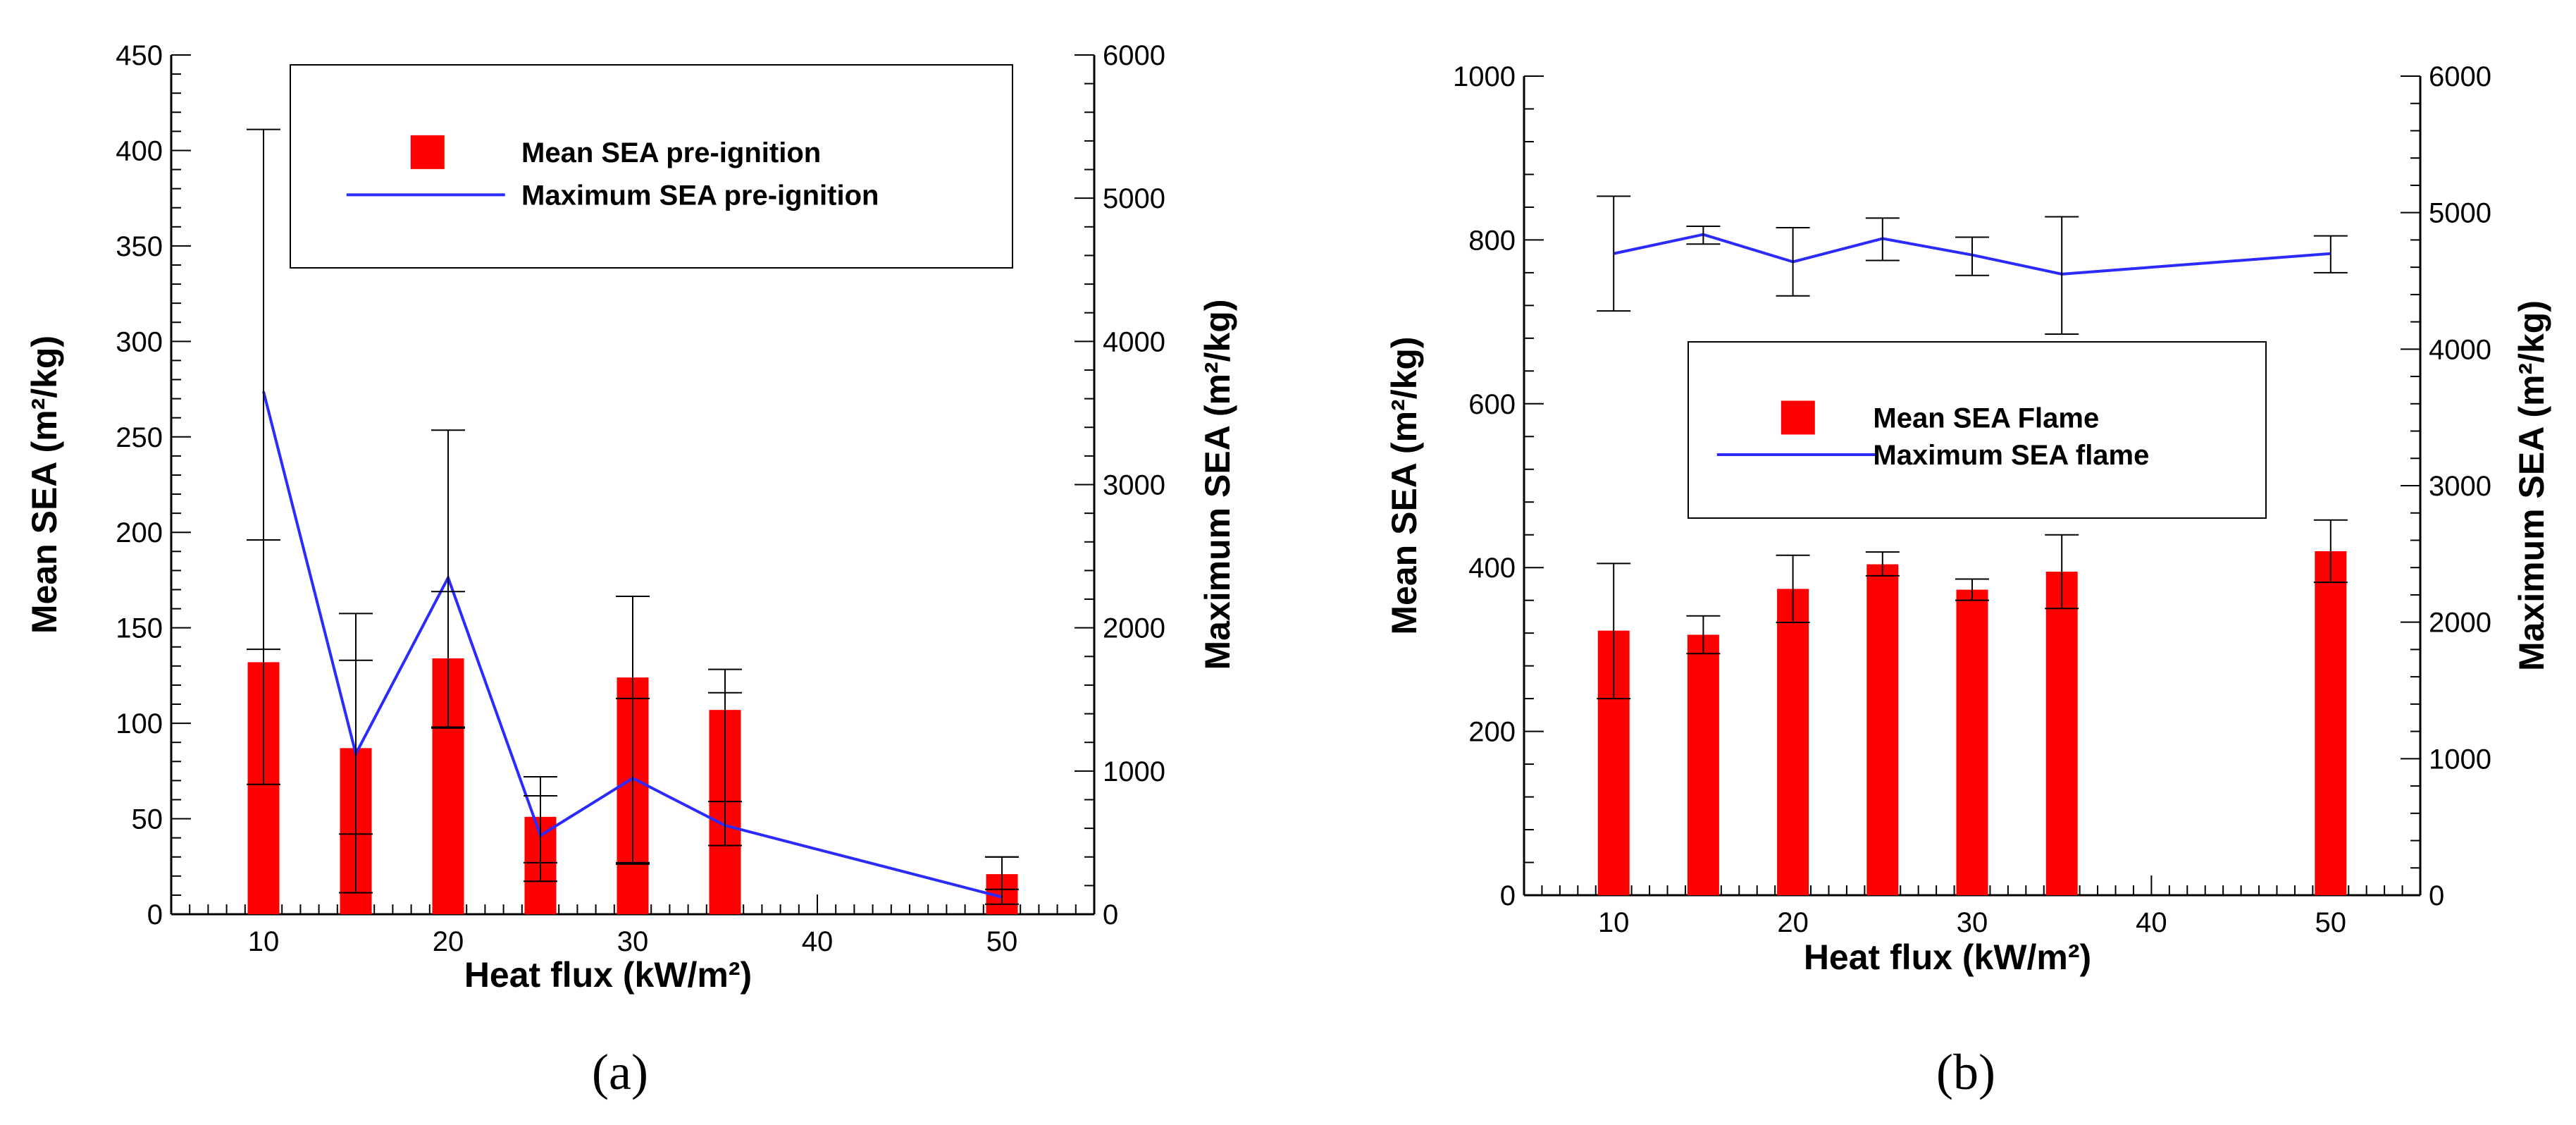 This screenshot has height=1125, width=2576. Describe the element at coordinates (139, 723) in the screenshot. I see `y-tick-label: 100` at that location.